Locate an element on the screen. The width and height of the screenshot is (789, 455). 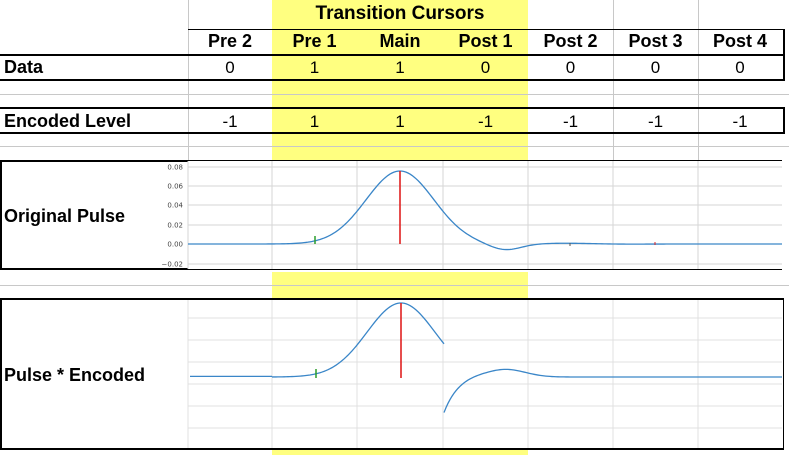
y-axis-ticks: 0.08 0.06 0.04 0.02 0.00 −0.02 is located at coordinates (173, 216).